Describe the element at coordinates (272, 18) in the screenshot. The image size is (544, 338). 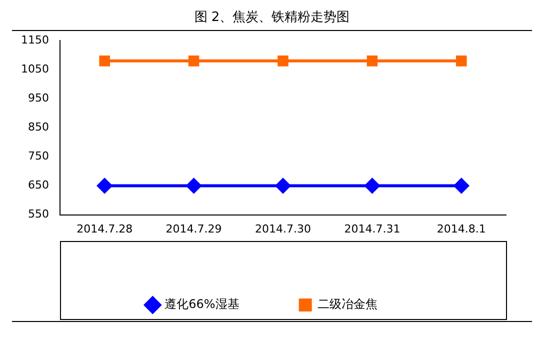
I see `chart-title: 图 2、焦炭、铁精粉走势图` at that location.